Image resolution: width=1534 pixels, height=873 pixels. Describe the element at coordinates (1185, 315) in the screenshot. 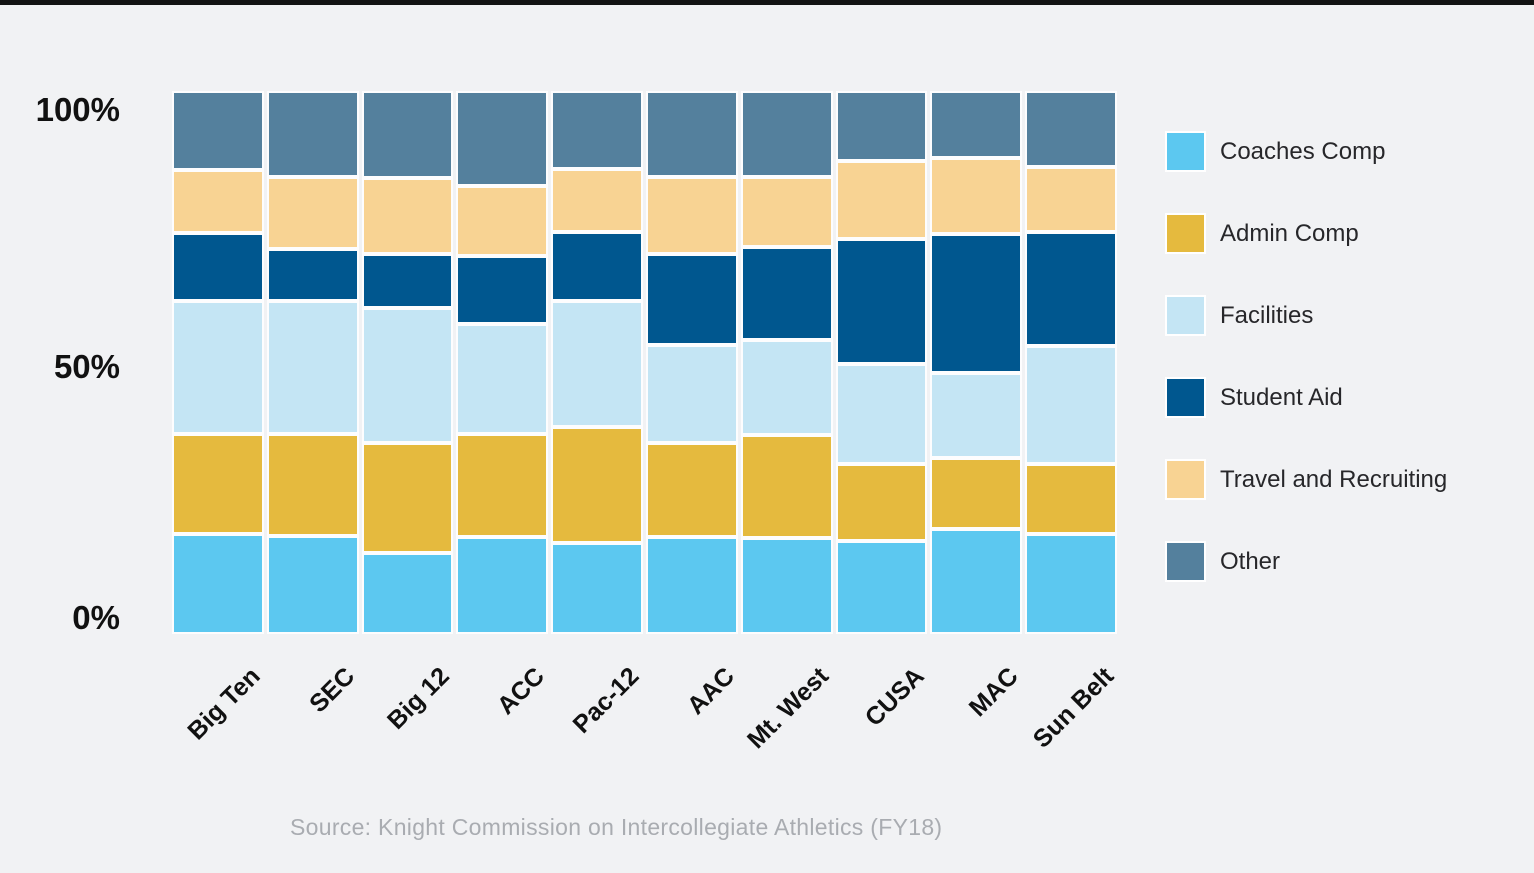

I see `legend-swatch-facilities` at that location.